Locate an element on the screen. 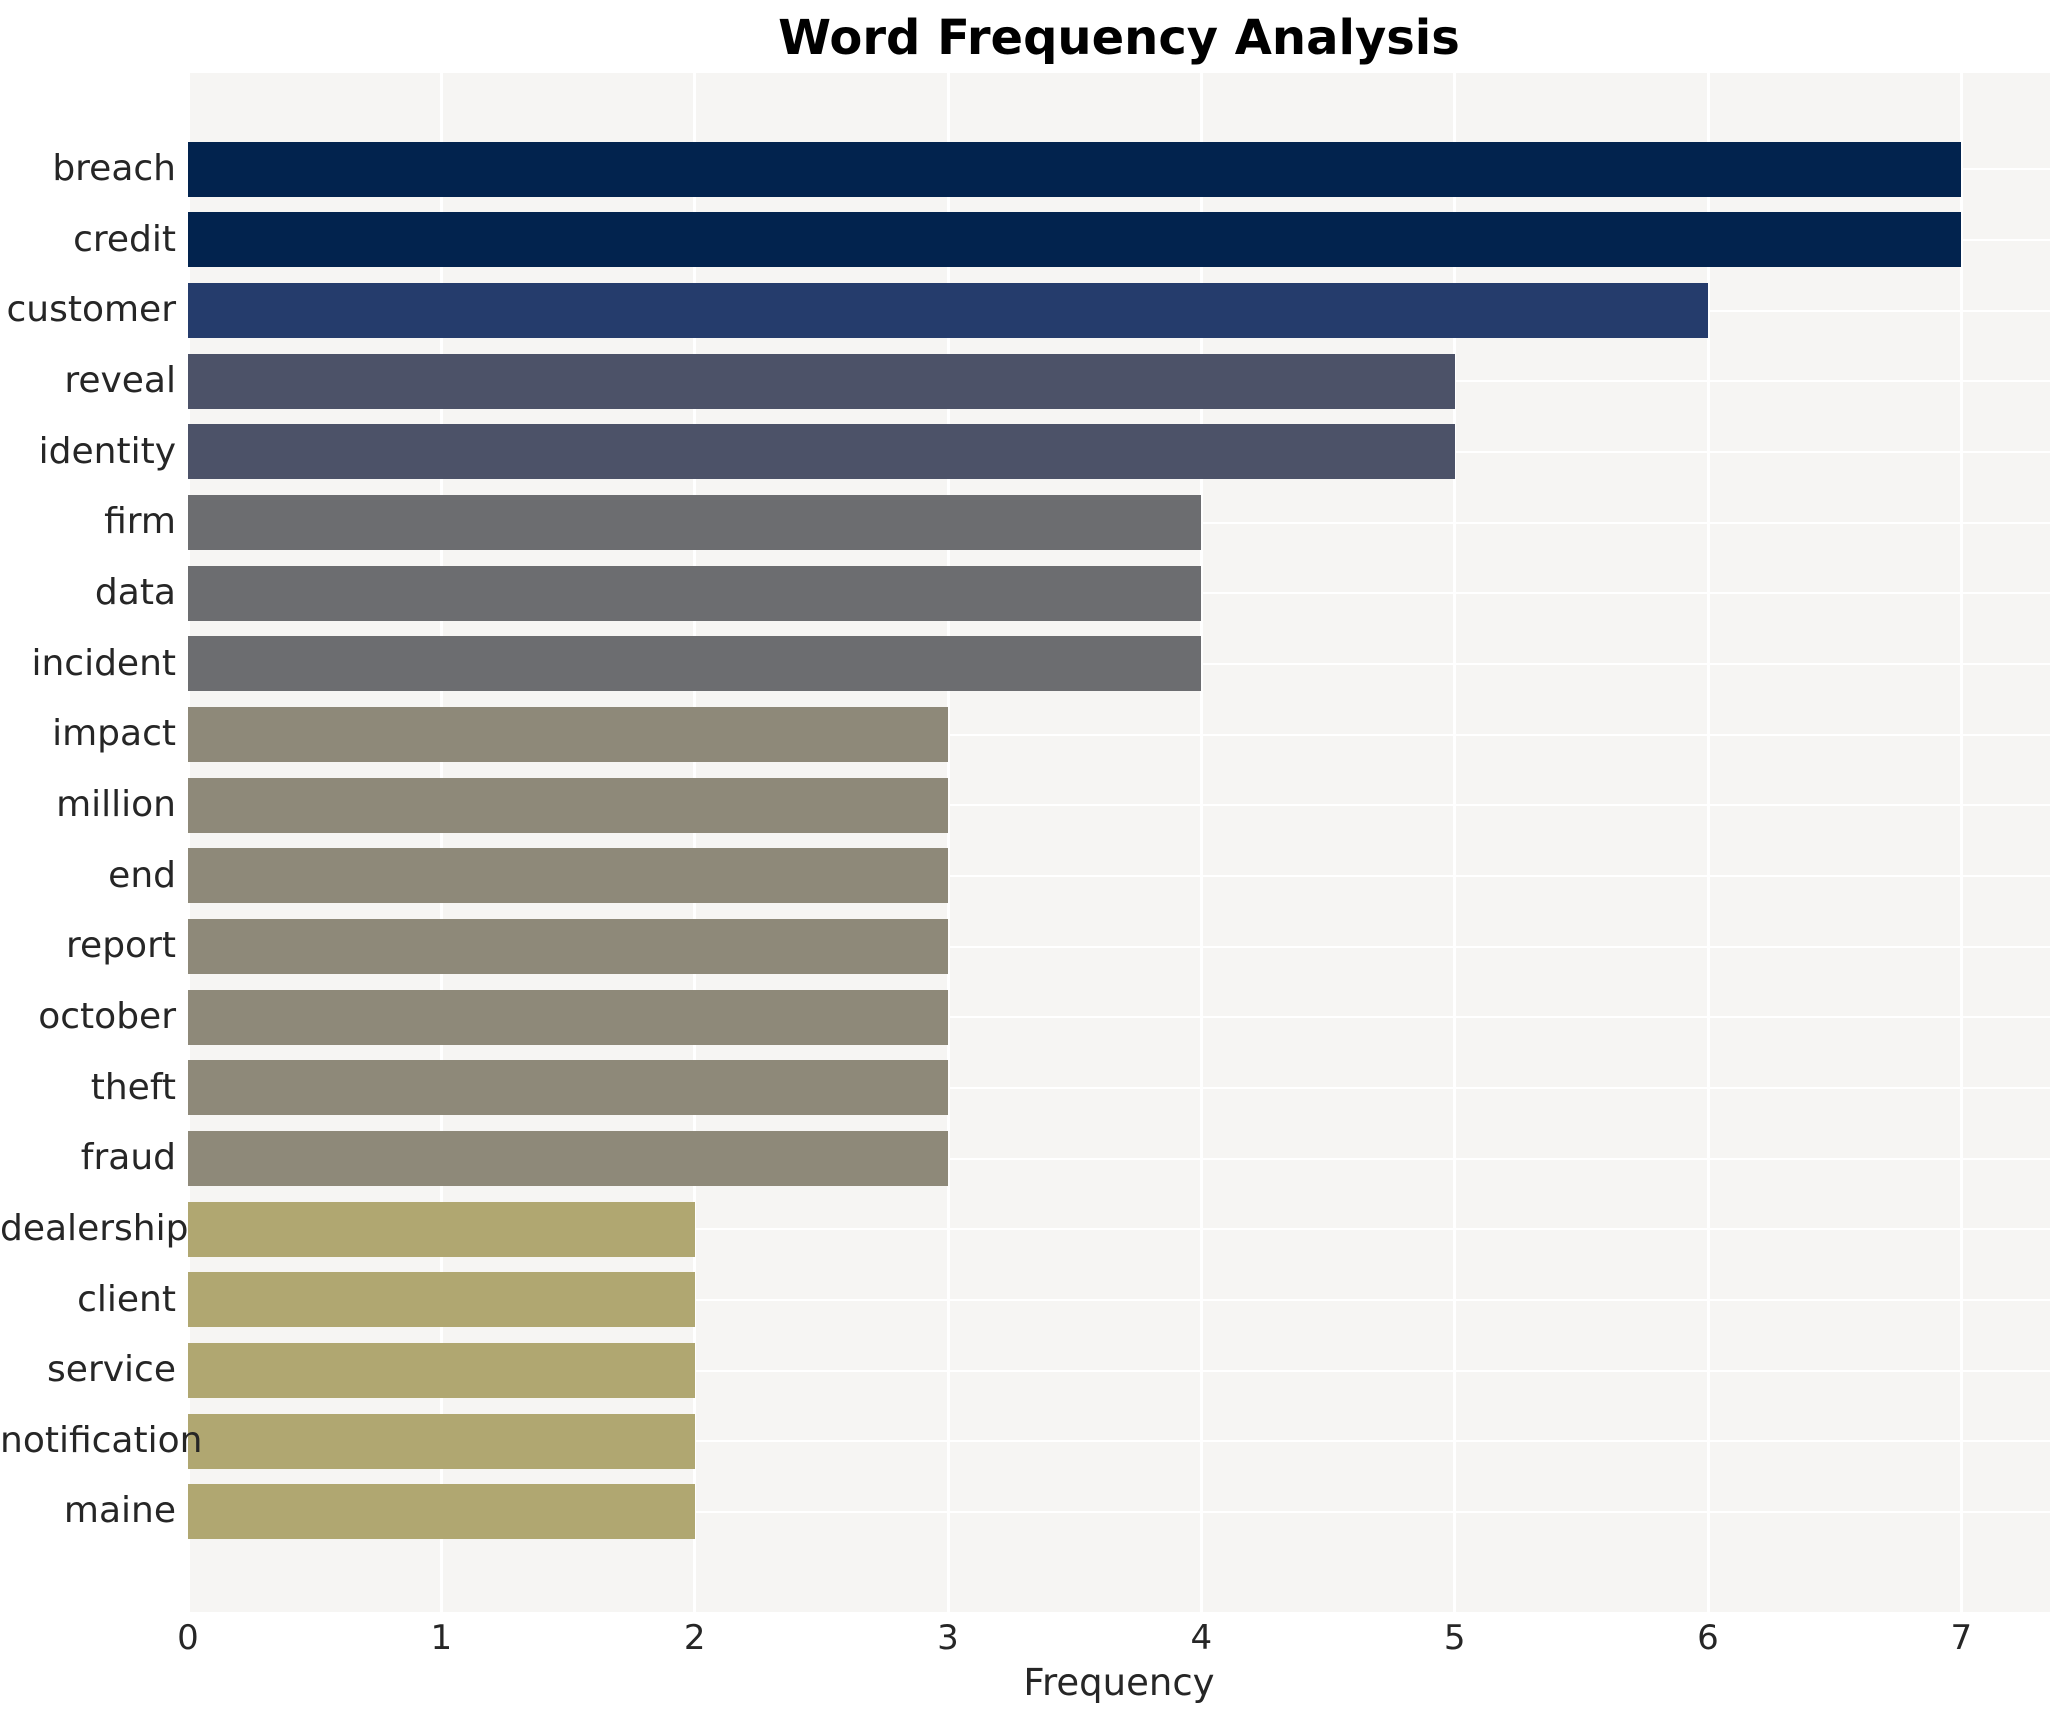 Image resolution: width=2069 pixels, height=1710 pixels. bar-fraud is located at coordinates (568, 1159).